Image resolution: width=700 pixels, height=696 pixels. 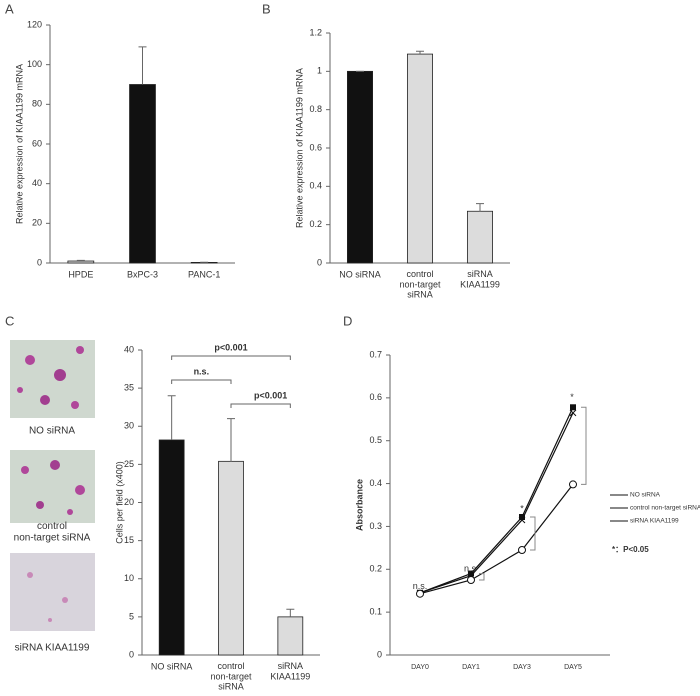 I want to click on y-tick-label: 0.3, so click(x=375, y=526).